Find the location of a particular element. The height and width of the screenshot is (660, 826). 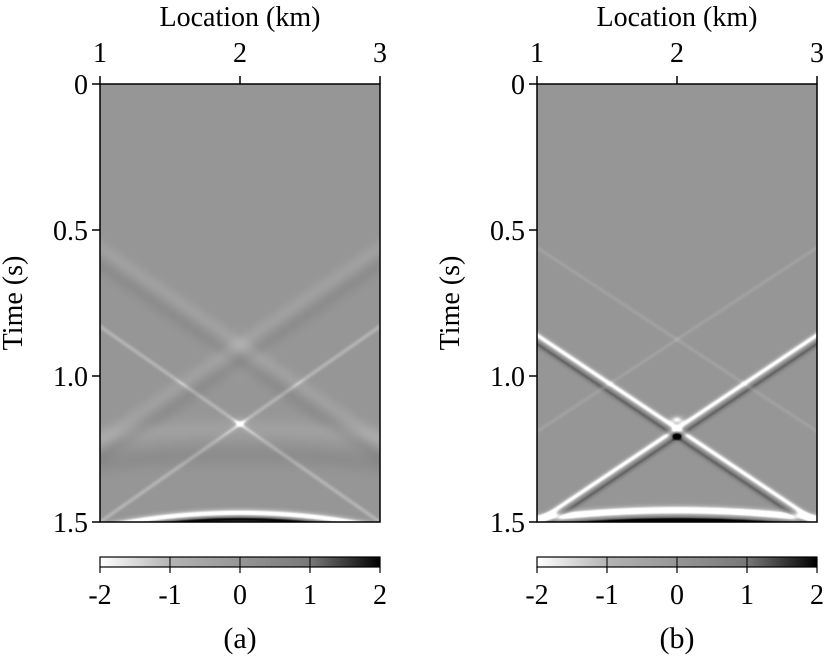

panel-label: (b) is located at coordinates (677, 638).